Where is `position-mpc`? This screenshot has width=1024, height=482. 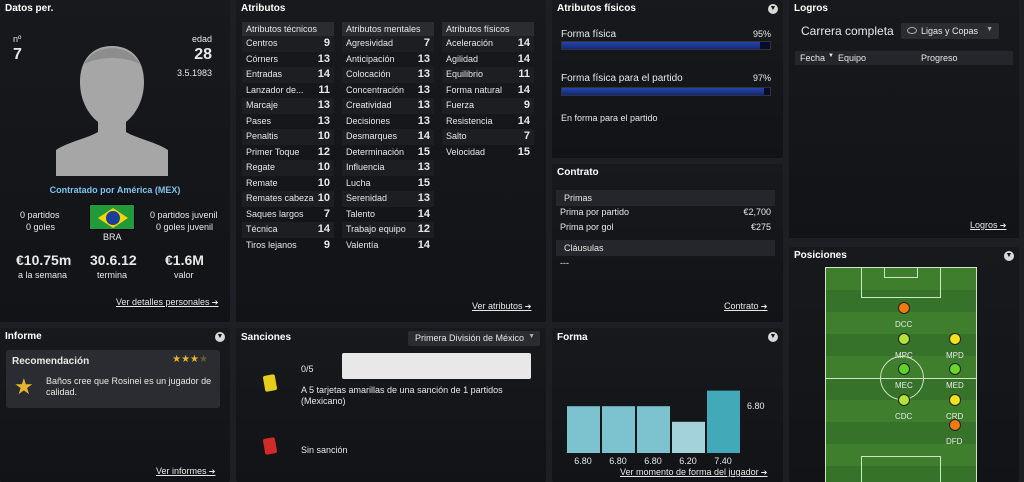 position-mpc is located at coordinates (904, 339).